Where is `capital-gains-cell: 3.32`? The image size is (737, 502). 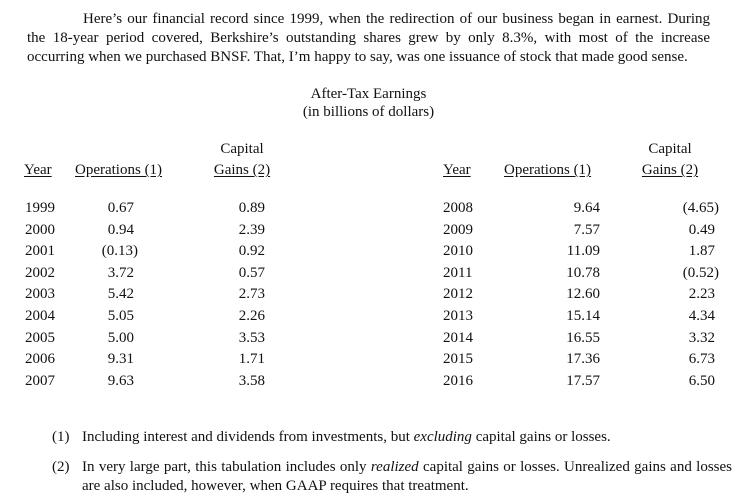 capital-gains-cell: 3.32 is located at coordinates (701, 337).